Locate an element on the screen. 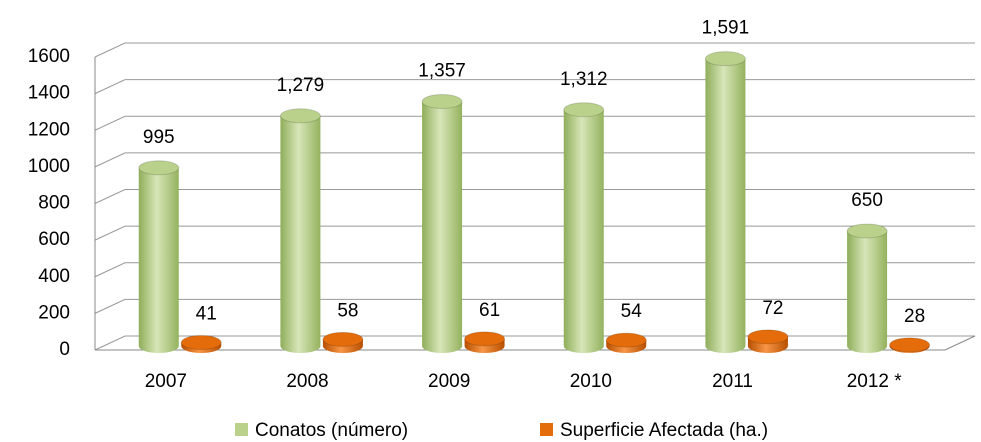 The image size is (981, 442). y-tick-label: 1000 is located at coordinates (49, 166).